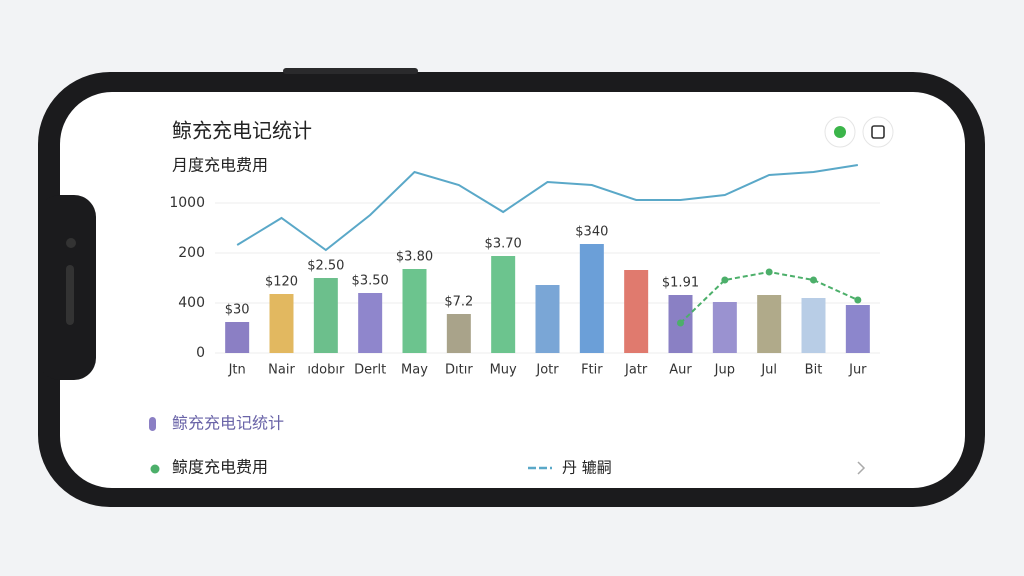 Image resolution: width=1024 pixels, height=576 pixels. Describe the element at coordinates (591, 232) in the screenshot. I see `data-label: $340` at that location.